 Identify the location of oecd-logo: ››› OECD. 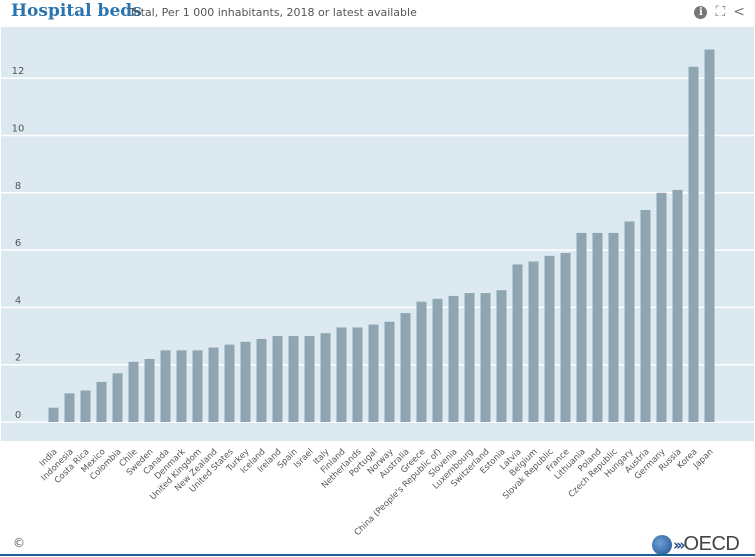
(696, 544).